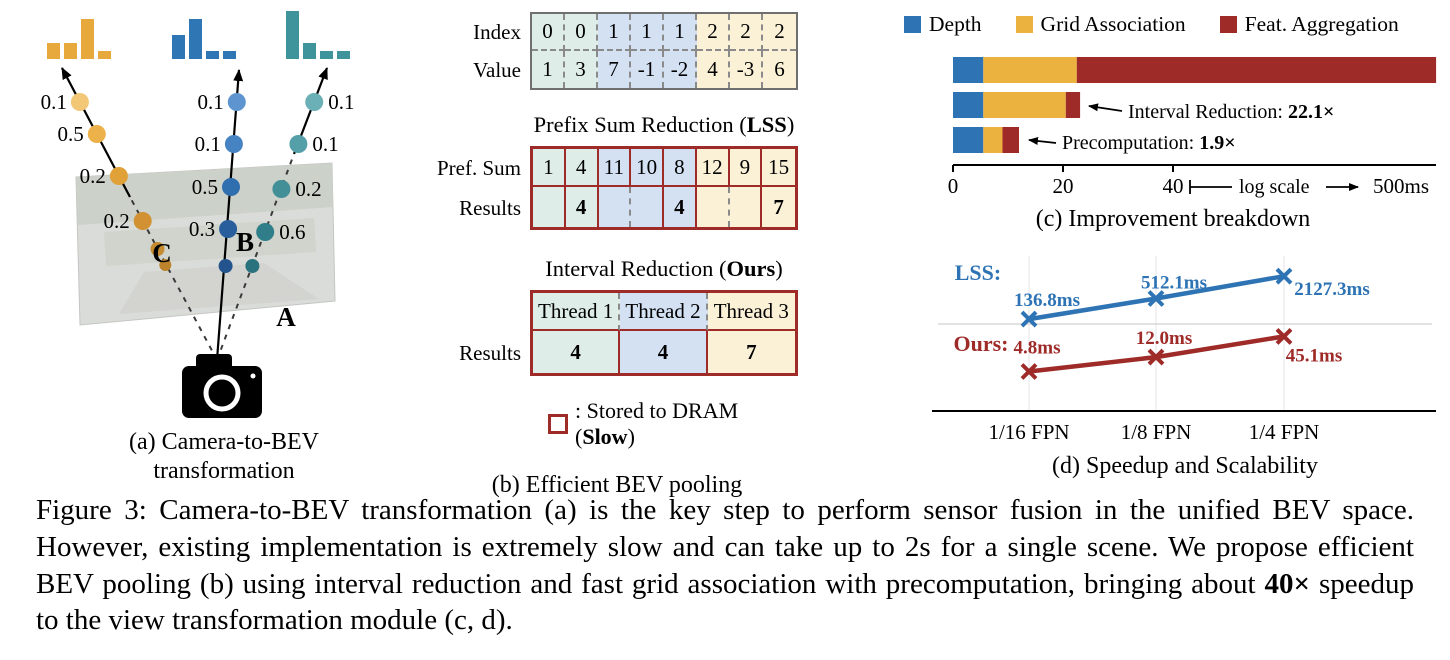  I want to click on grid-association-swatch-icon, so click(1024, 24).